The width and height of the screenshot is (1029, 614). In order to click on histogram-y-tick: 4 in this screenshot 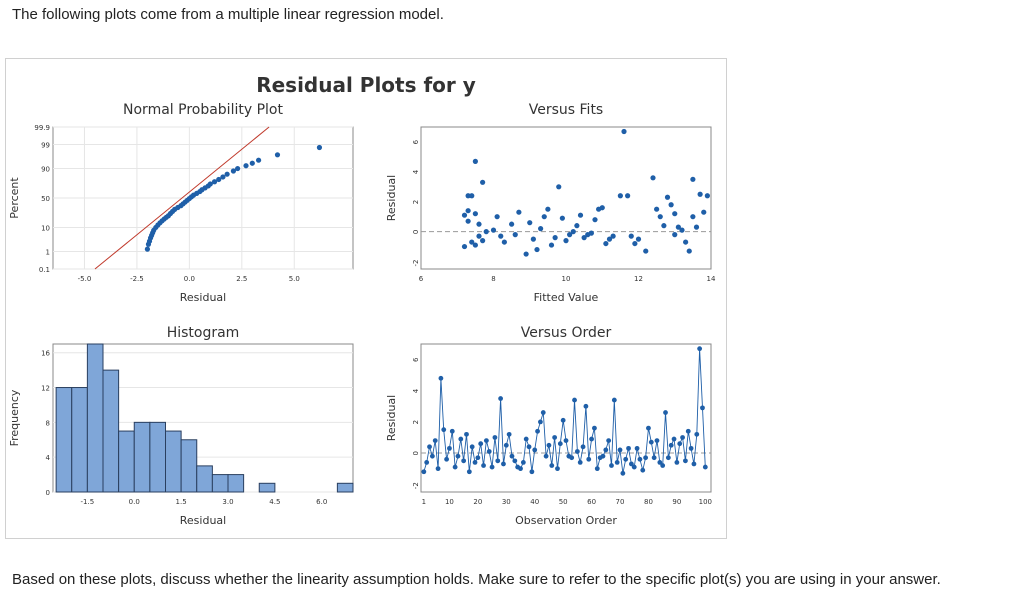, I will do `click(48, 458)`.